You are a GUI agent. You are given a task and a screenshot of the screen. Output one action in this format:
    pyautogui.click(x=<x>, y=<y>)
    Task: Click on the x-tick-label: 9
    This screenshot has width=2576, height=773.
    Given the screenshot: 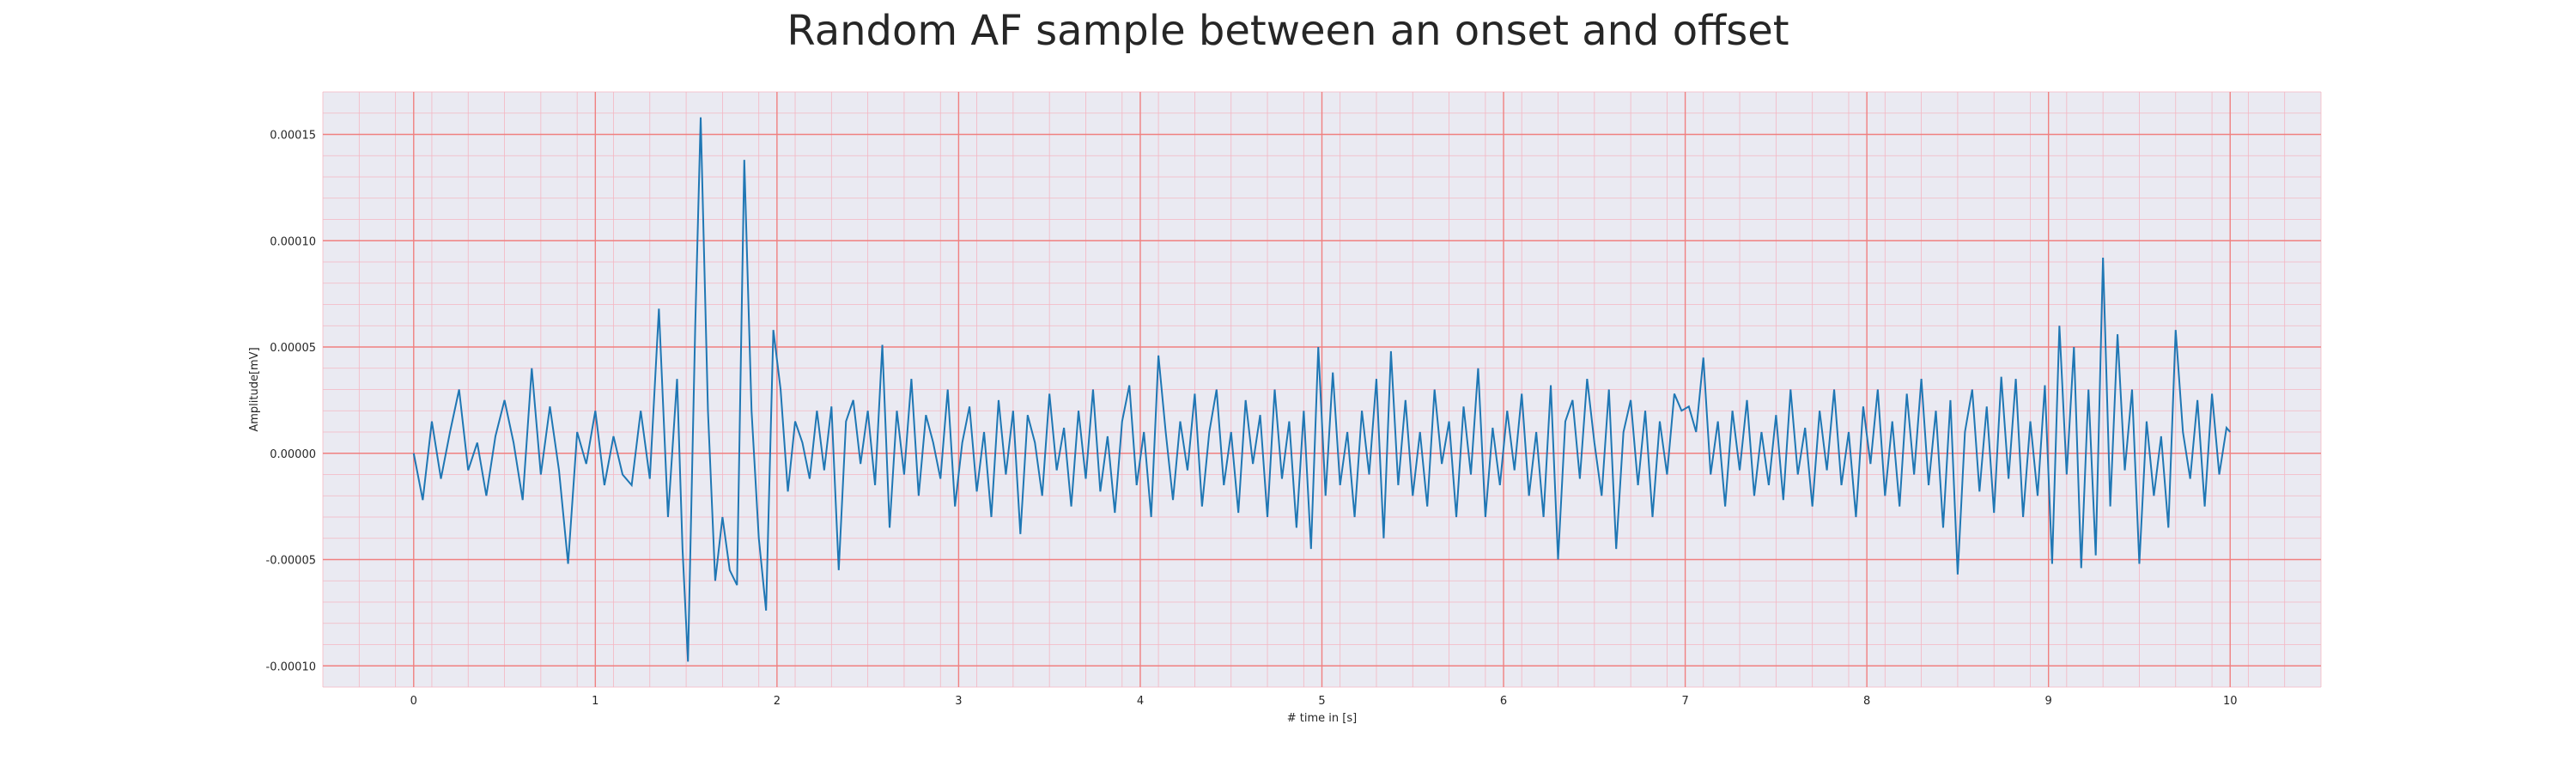 What is the action you would take?
    pyautogui.click(x=2048, y=701)
    